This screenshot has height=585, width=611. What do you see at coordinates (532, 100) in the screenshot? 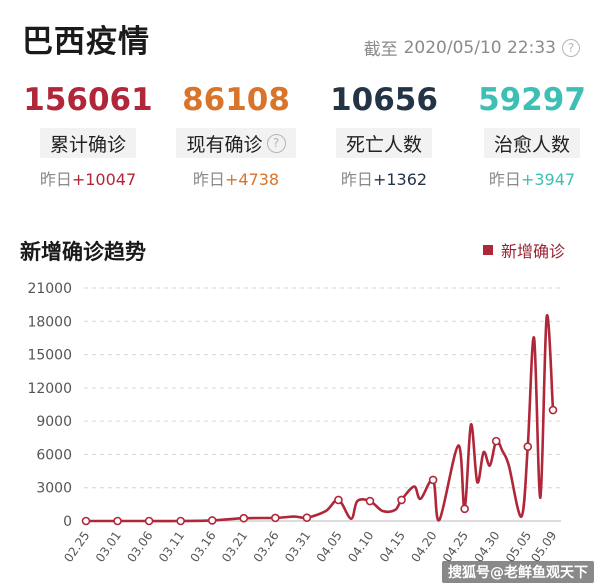
I see `stat-value: 59297` at bounding box center [532, 100].